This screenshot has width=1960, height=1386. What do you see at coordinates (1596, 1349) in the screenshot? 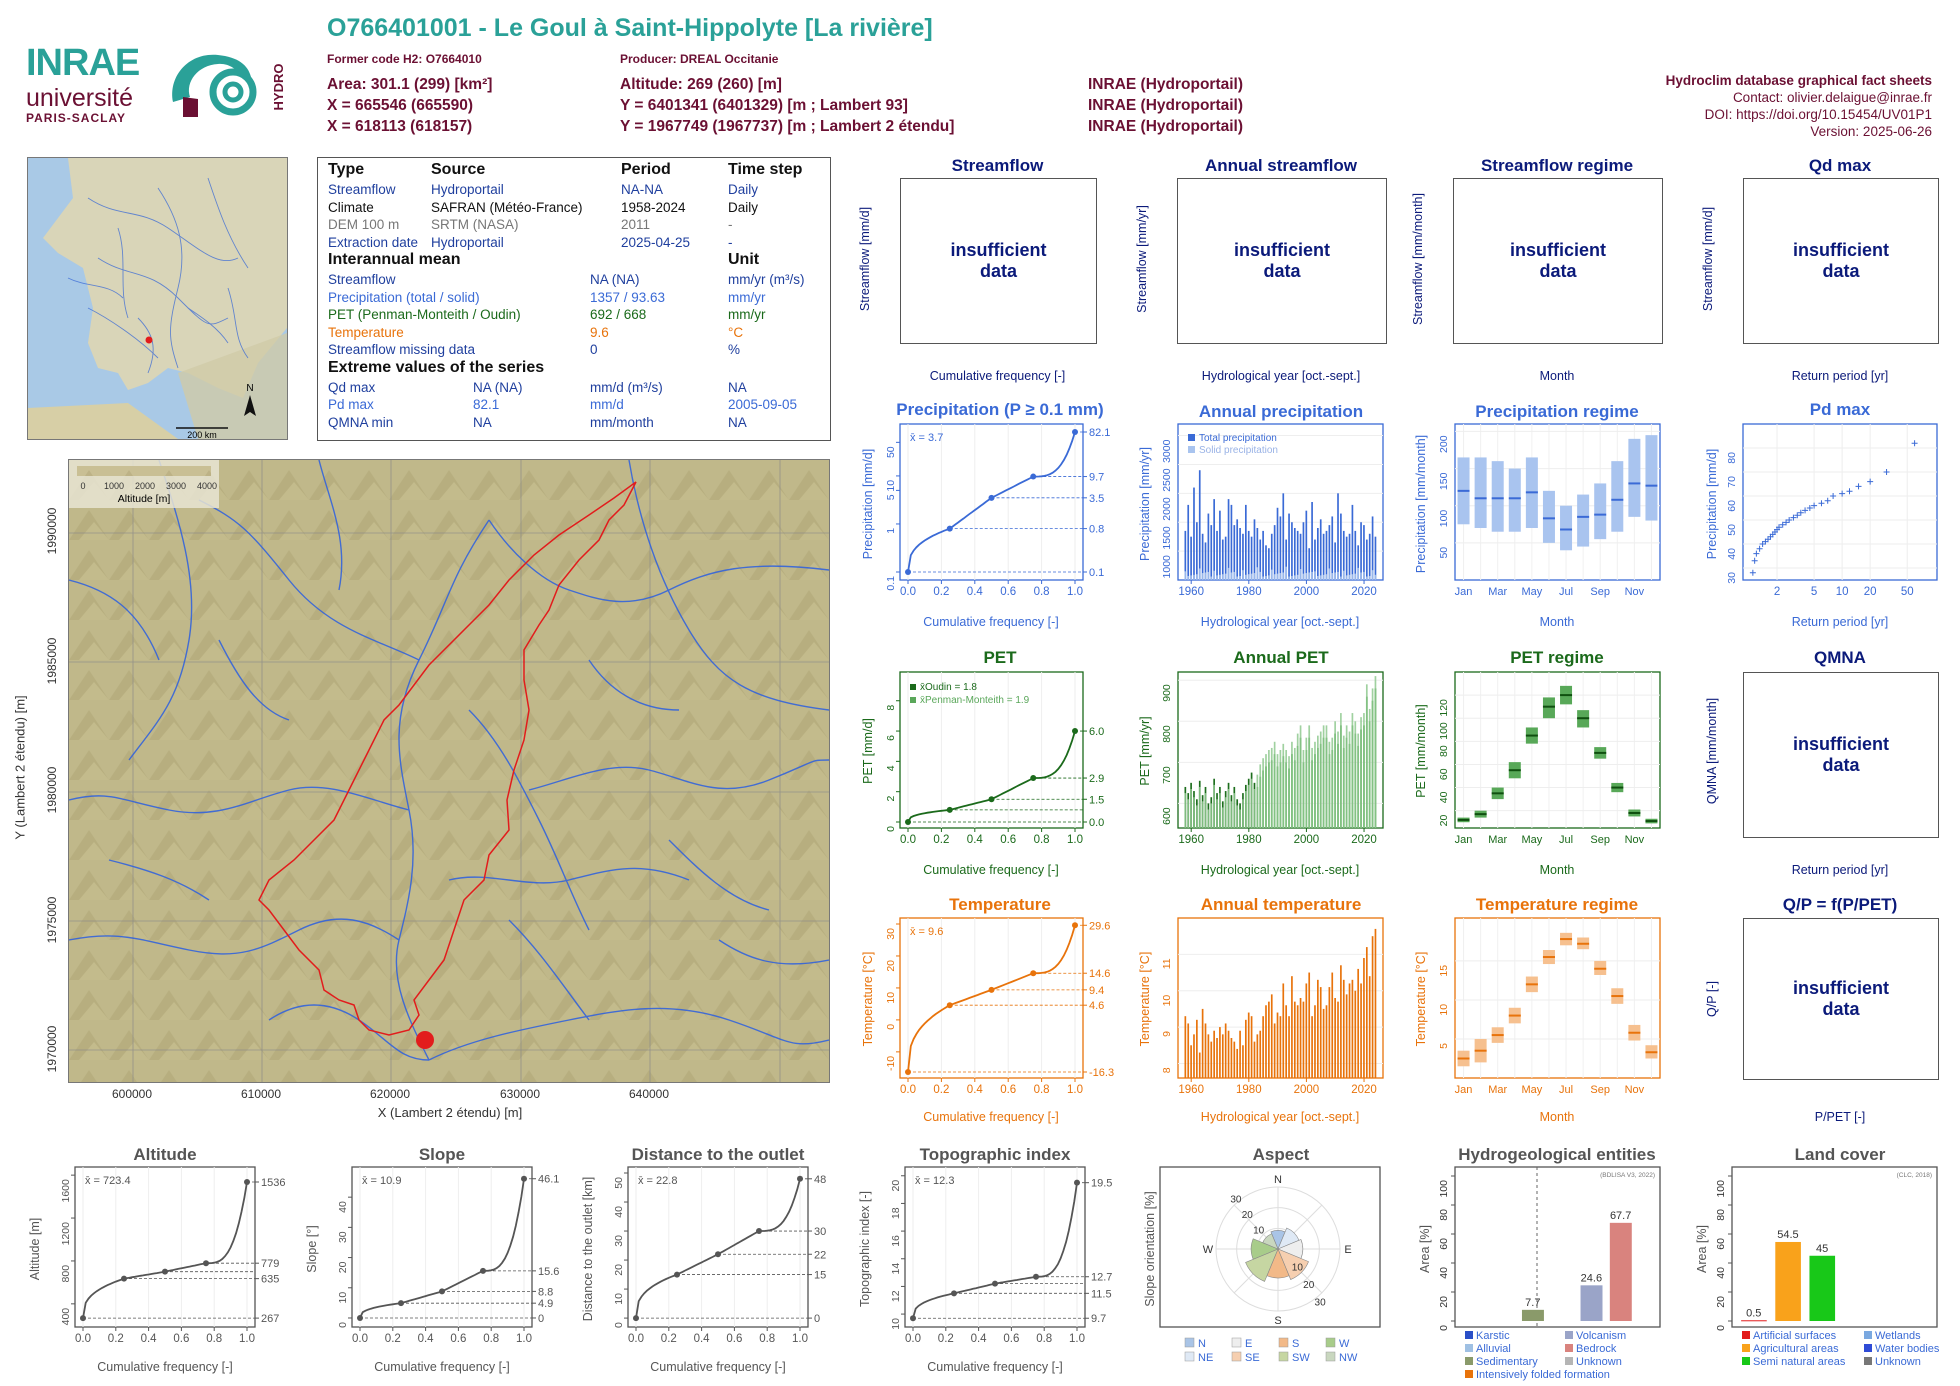
I see `hydrogeo-legend-item: Bedrock` at bounding box center [1596, 1349].